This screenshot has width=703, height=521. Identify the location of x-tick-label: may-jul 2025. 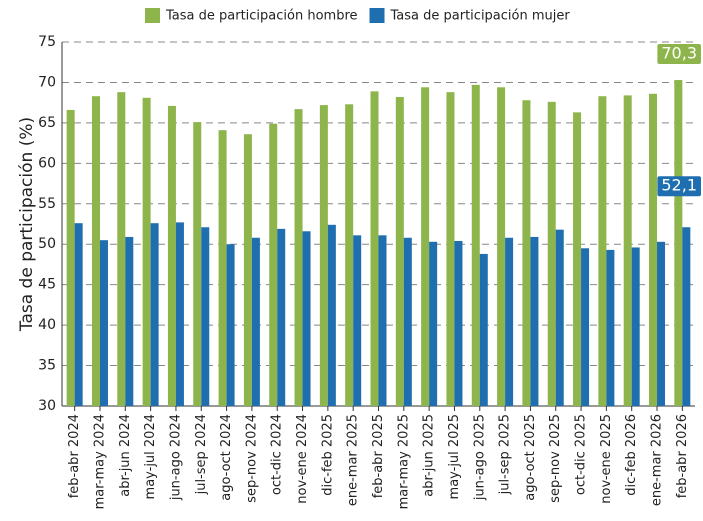
(454, 456).